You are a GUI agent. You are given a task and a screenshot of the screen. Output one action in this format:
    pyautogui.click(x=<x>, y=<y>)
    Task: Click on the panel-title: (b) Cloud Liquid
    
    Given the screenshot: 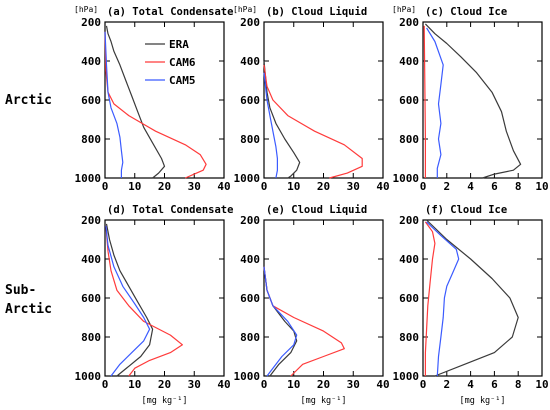 What is the action you would take?
    pyautogui.click(x=316, y=12)
    